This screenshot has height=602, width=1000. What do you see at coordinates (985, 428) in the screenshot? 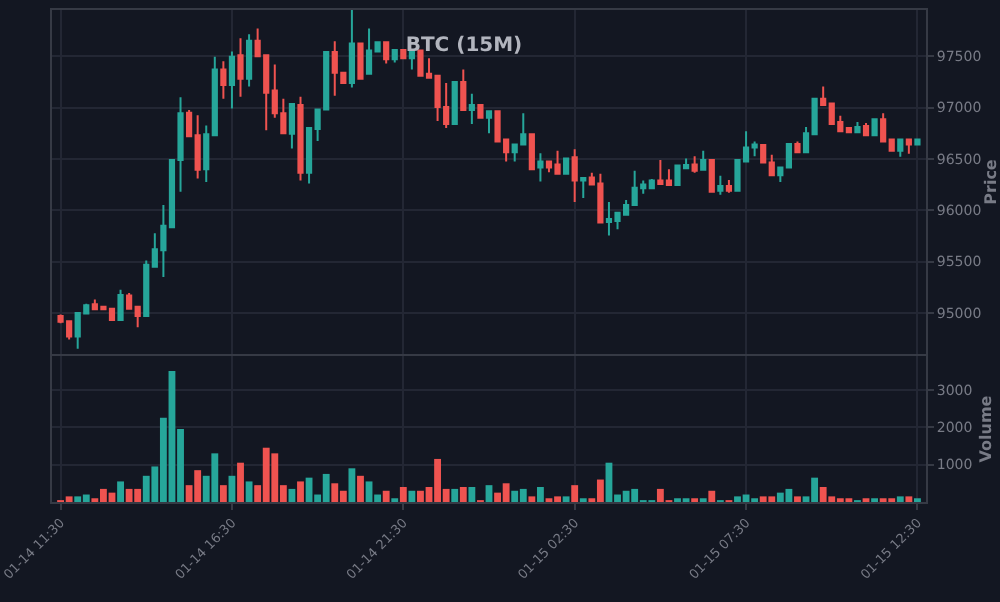
I see `y-axis-title: Volume` at bounding box center [985, 428].